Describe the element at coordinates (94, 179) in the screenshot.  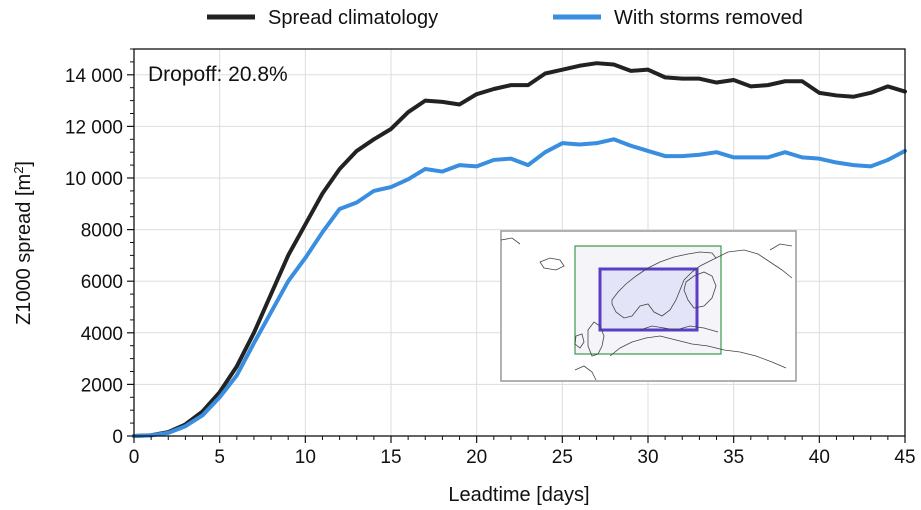
I see `y-tick-label-5: 10 000` at that location.